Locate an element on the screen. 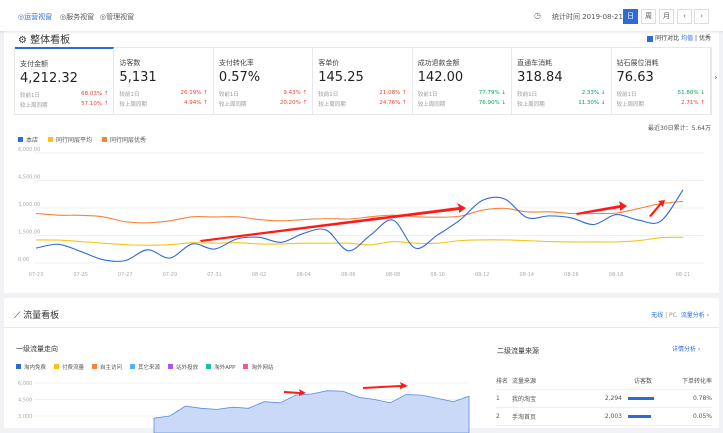  week-compare-value: 24.76% is located at coordinates (390, 103).